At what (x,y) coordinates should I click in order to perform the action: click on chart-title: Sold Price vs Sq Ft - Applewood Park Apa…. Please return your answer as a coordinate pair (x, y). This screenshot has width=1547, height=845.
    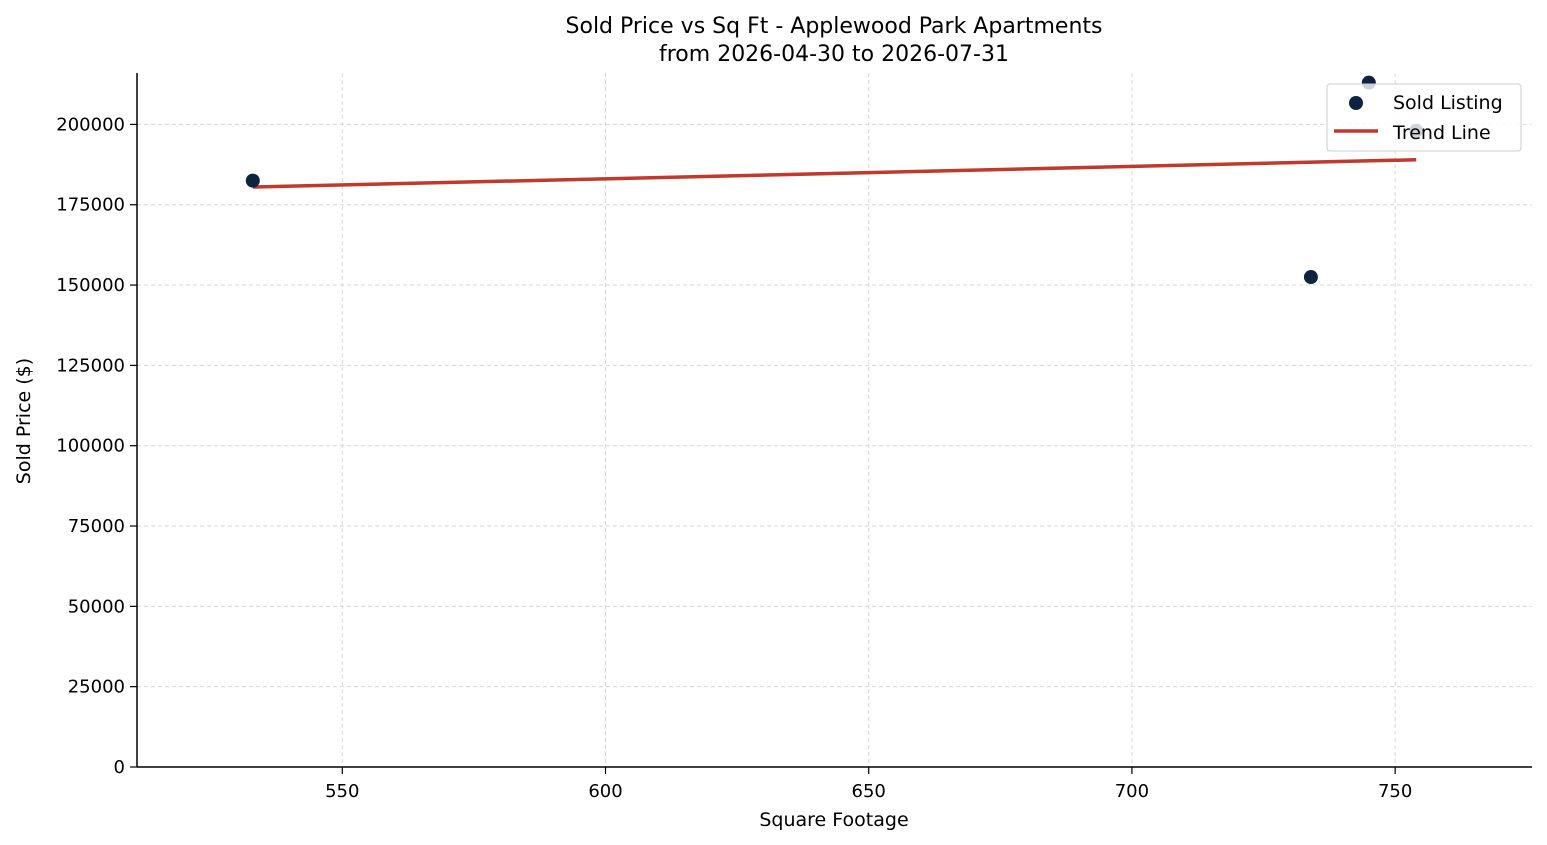
    Looking at the image, I should click on (834, 26).